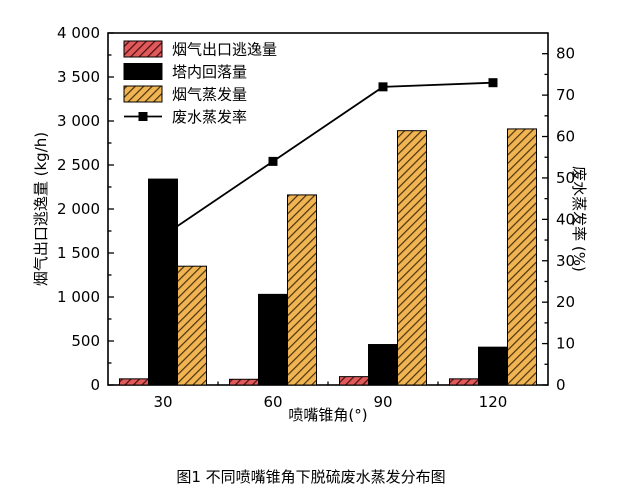  I want to click on y-tick-label: 1 000, so click(78, 297).